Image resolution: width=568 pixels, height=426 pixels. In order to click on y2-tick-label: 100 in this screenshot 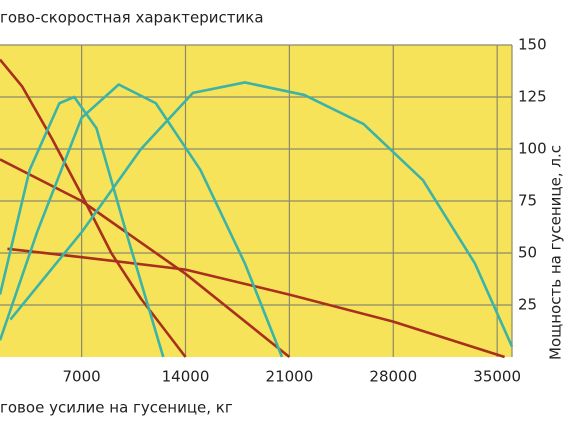, I will do `click(532, 149)`.